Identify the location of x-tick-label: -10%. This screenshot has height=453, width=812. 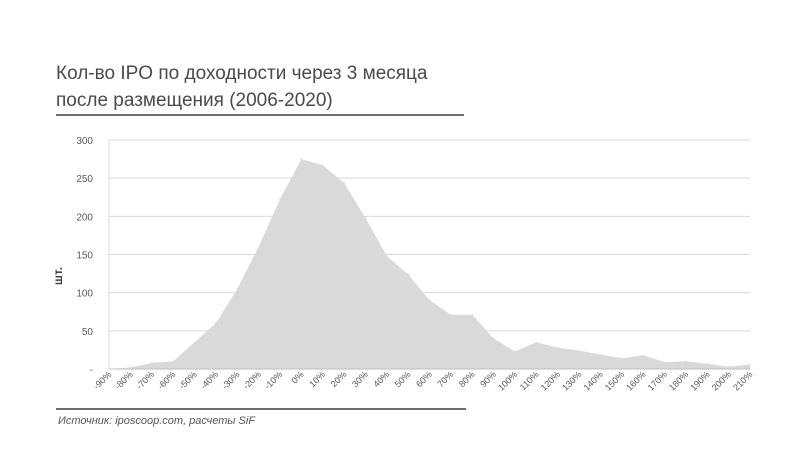
(273, 380).